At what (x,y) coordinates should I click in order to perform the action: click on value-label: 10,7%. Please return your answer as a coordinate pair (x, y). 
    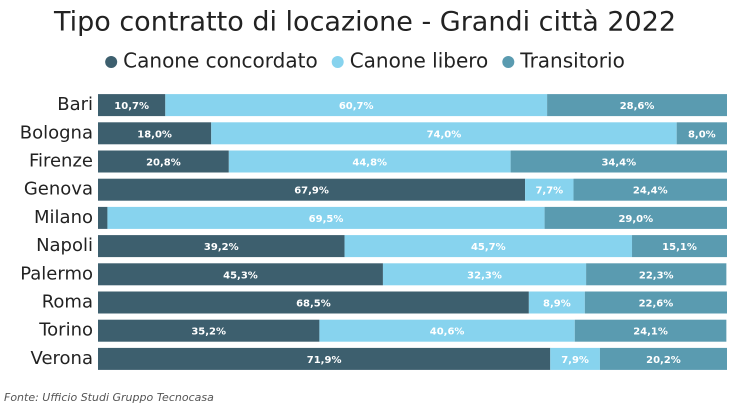
    Looking at the image, I should click on (131, 106).